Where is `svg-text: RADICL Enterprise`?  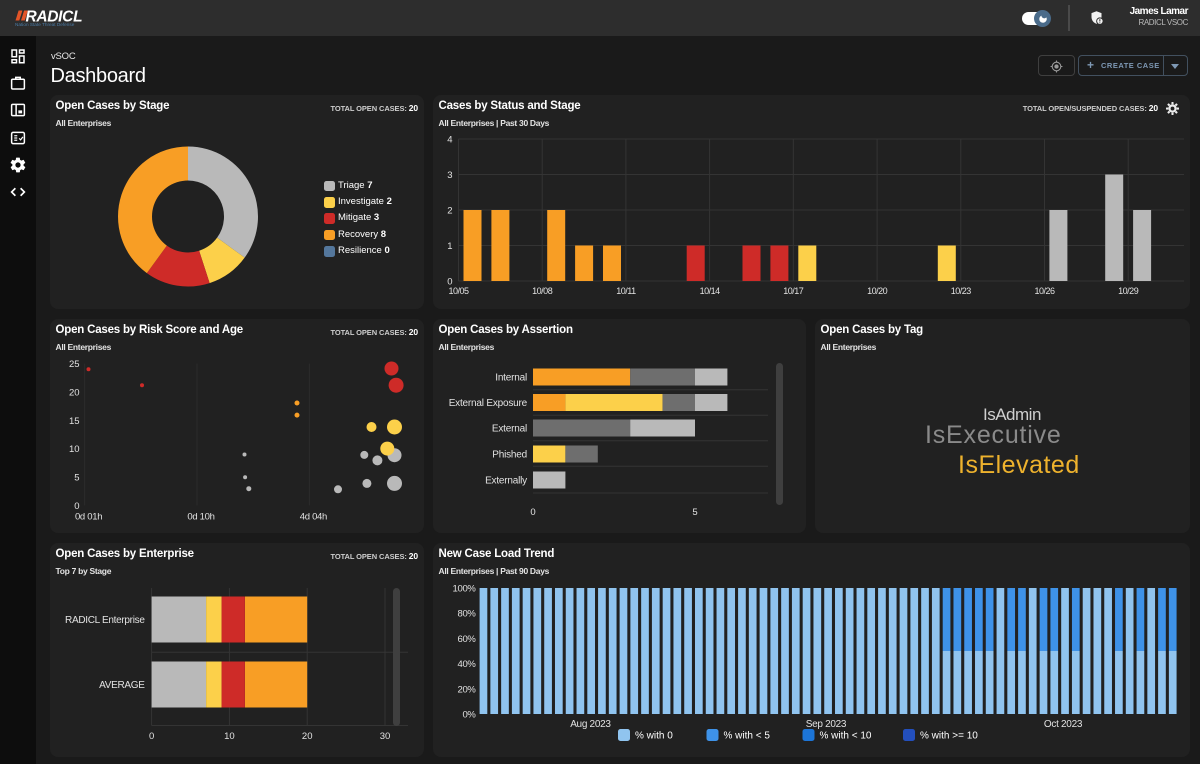 svg-text: RADICL Enterprise is located at coordinates (105, 620).